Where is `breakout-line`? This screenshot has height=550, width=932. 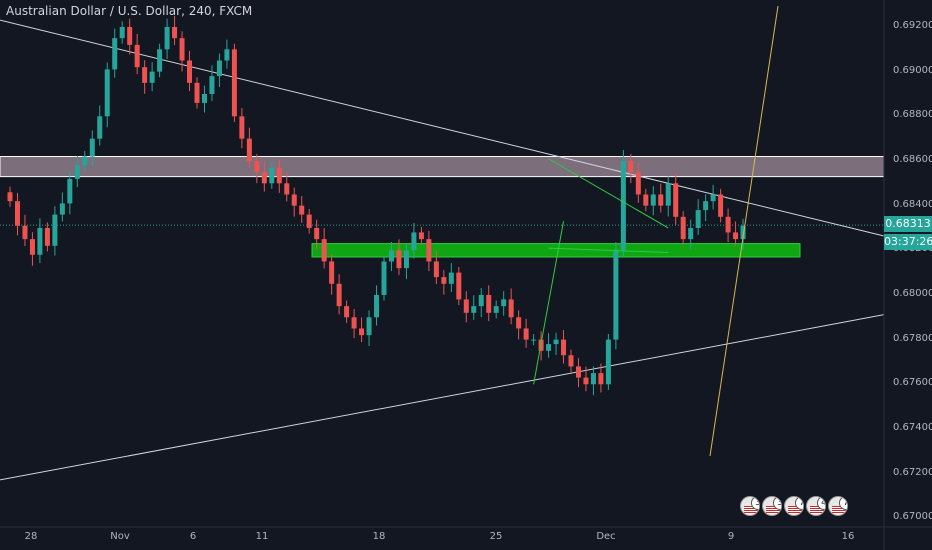
breakout-line is located at coordinates (549, 303).